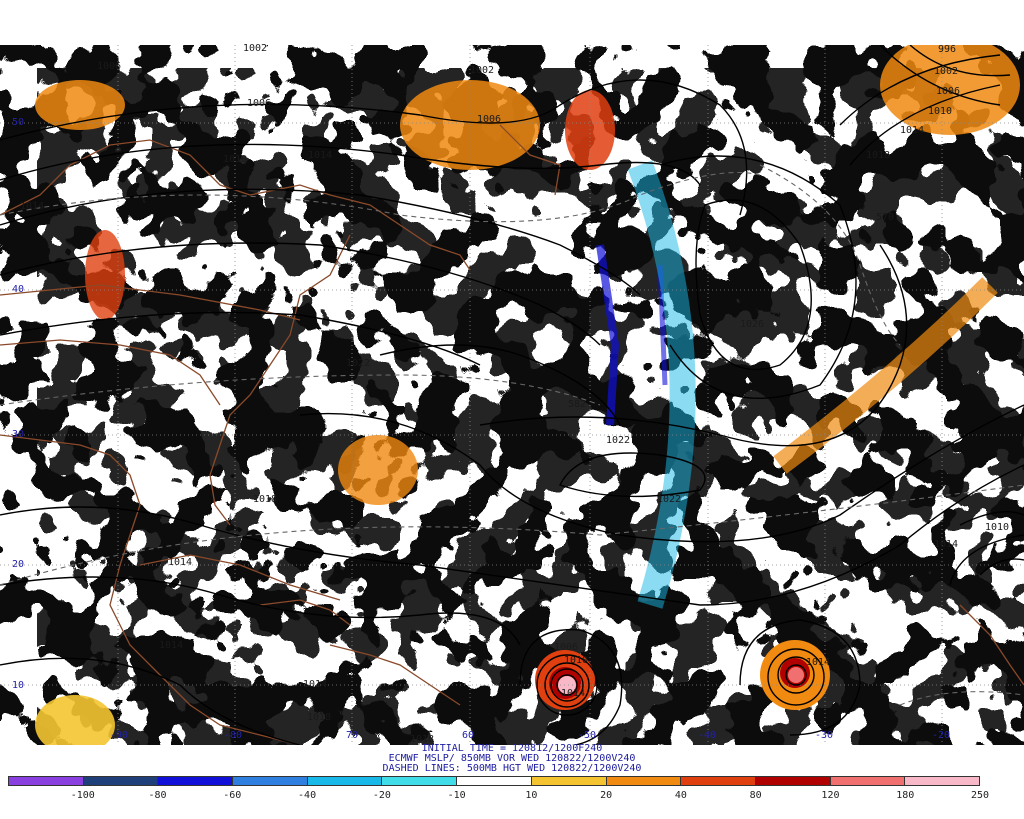 Image resolution: width=1024 pixels, height=819 pixels. I want to click on height-label: 582, so click(577, 404).